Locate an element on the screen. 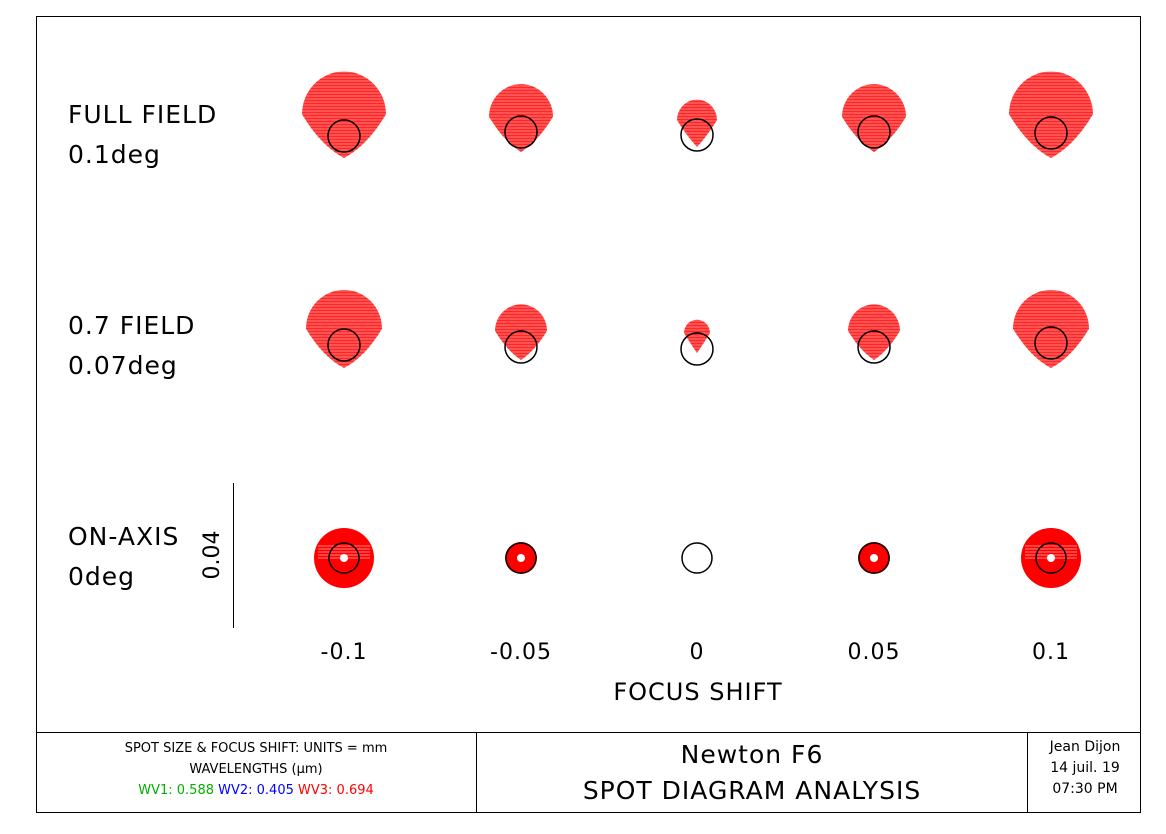  field-angle: 0.07deg is located at coordinates (123, 365).